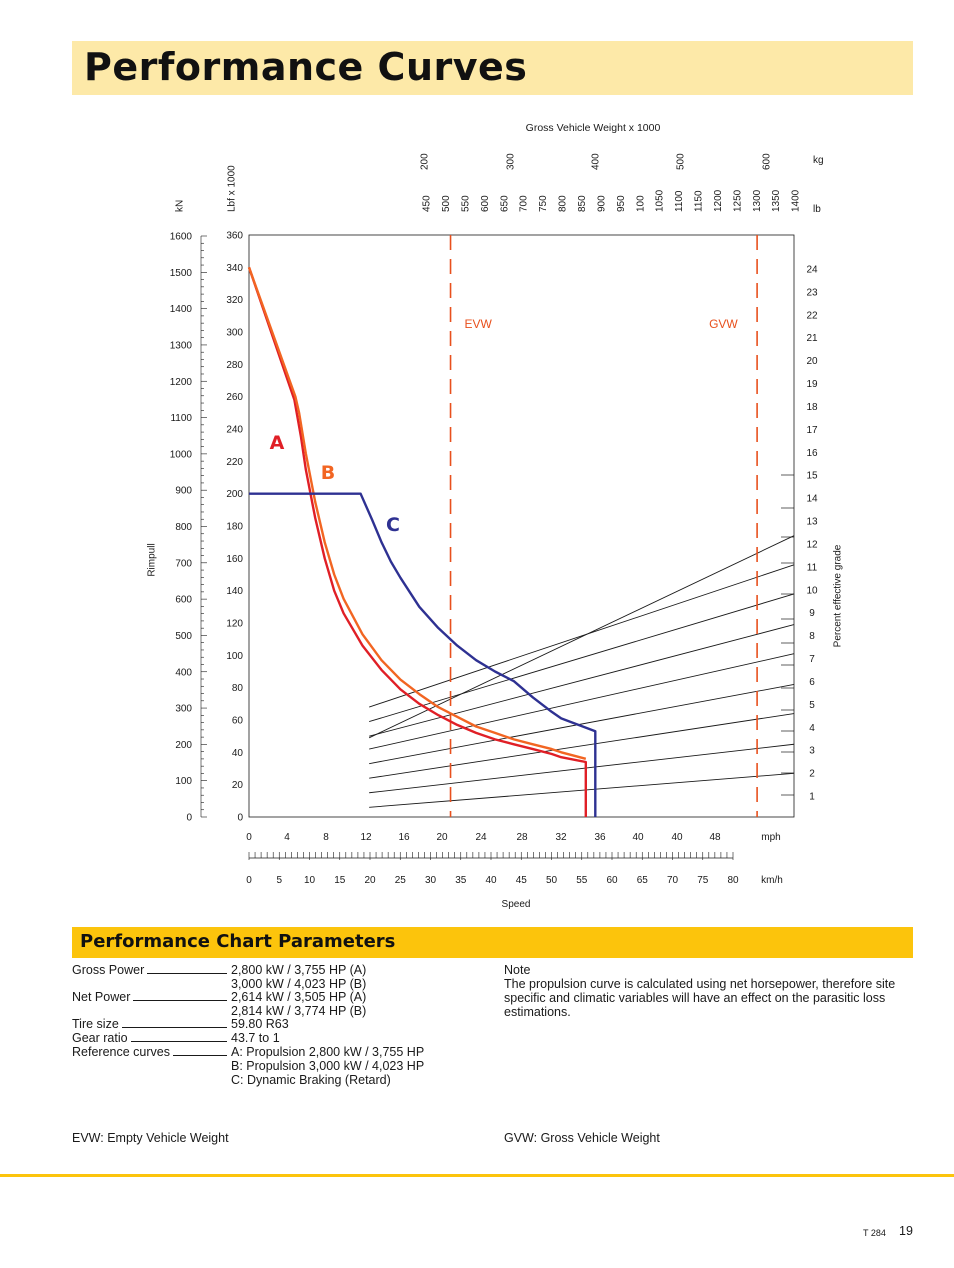  Describe the element at coordinates (180, 206) in the screenshot. I see `kn-unit-label: kN` at that location.